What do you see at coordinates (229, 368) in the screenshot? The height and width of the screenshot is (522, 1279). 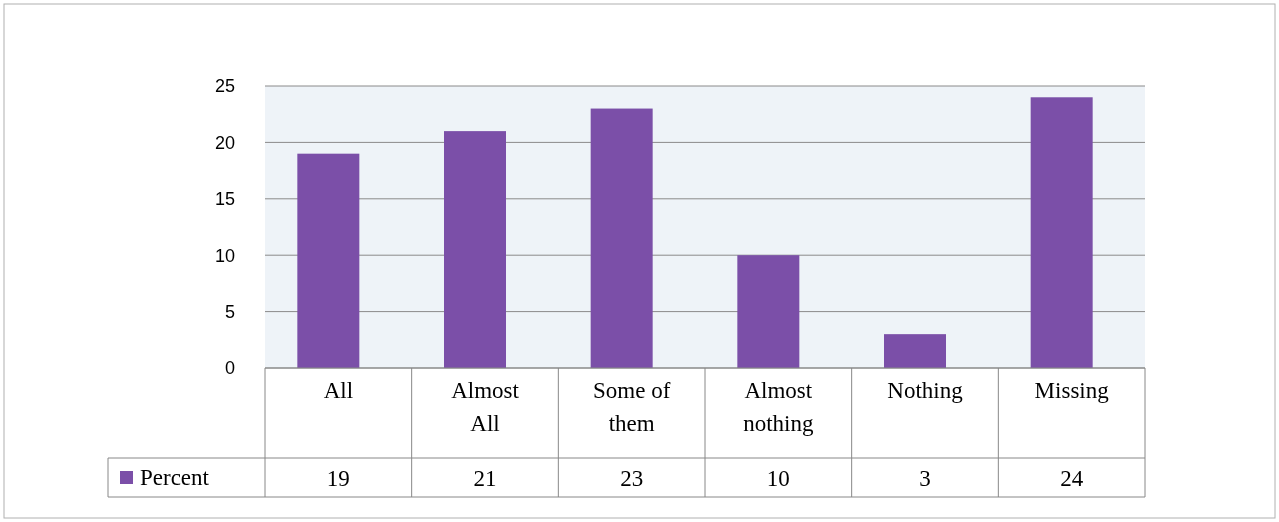 I see `y-tick-label: 0` at bounding box center [229, 368].